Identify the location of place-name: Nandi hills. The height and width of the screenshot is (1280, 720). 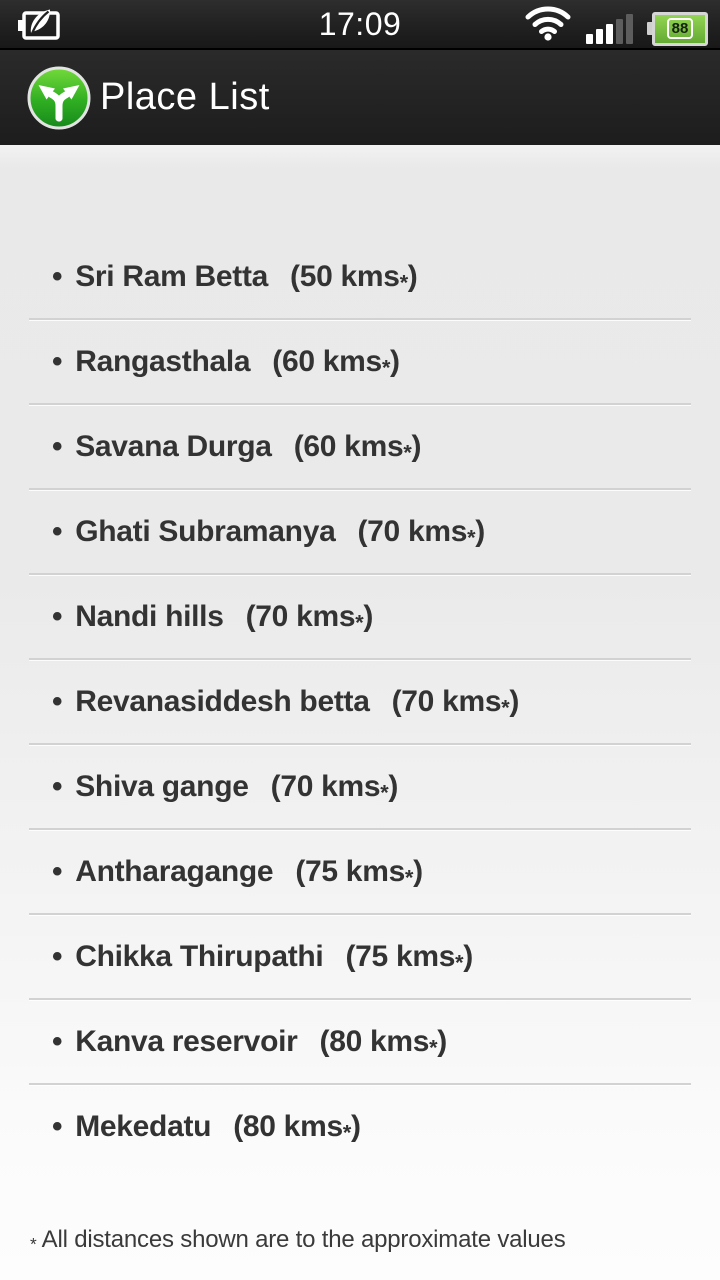
(149, 616).